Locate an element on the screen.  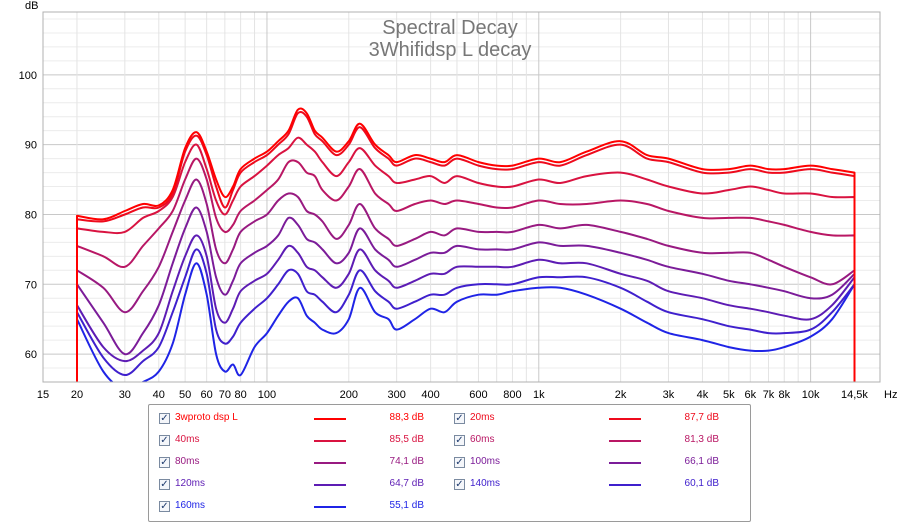
x-tick-label: 4k is located at coordinates (703, 395).